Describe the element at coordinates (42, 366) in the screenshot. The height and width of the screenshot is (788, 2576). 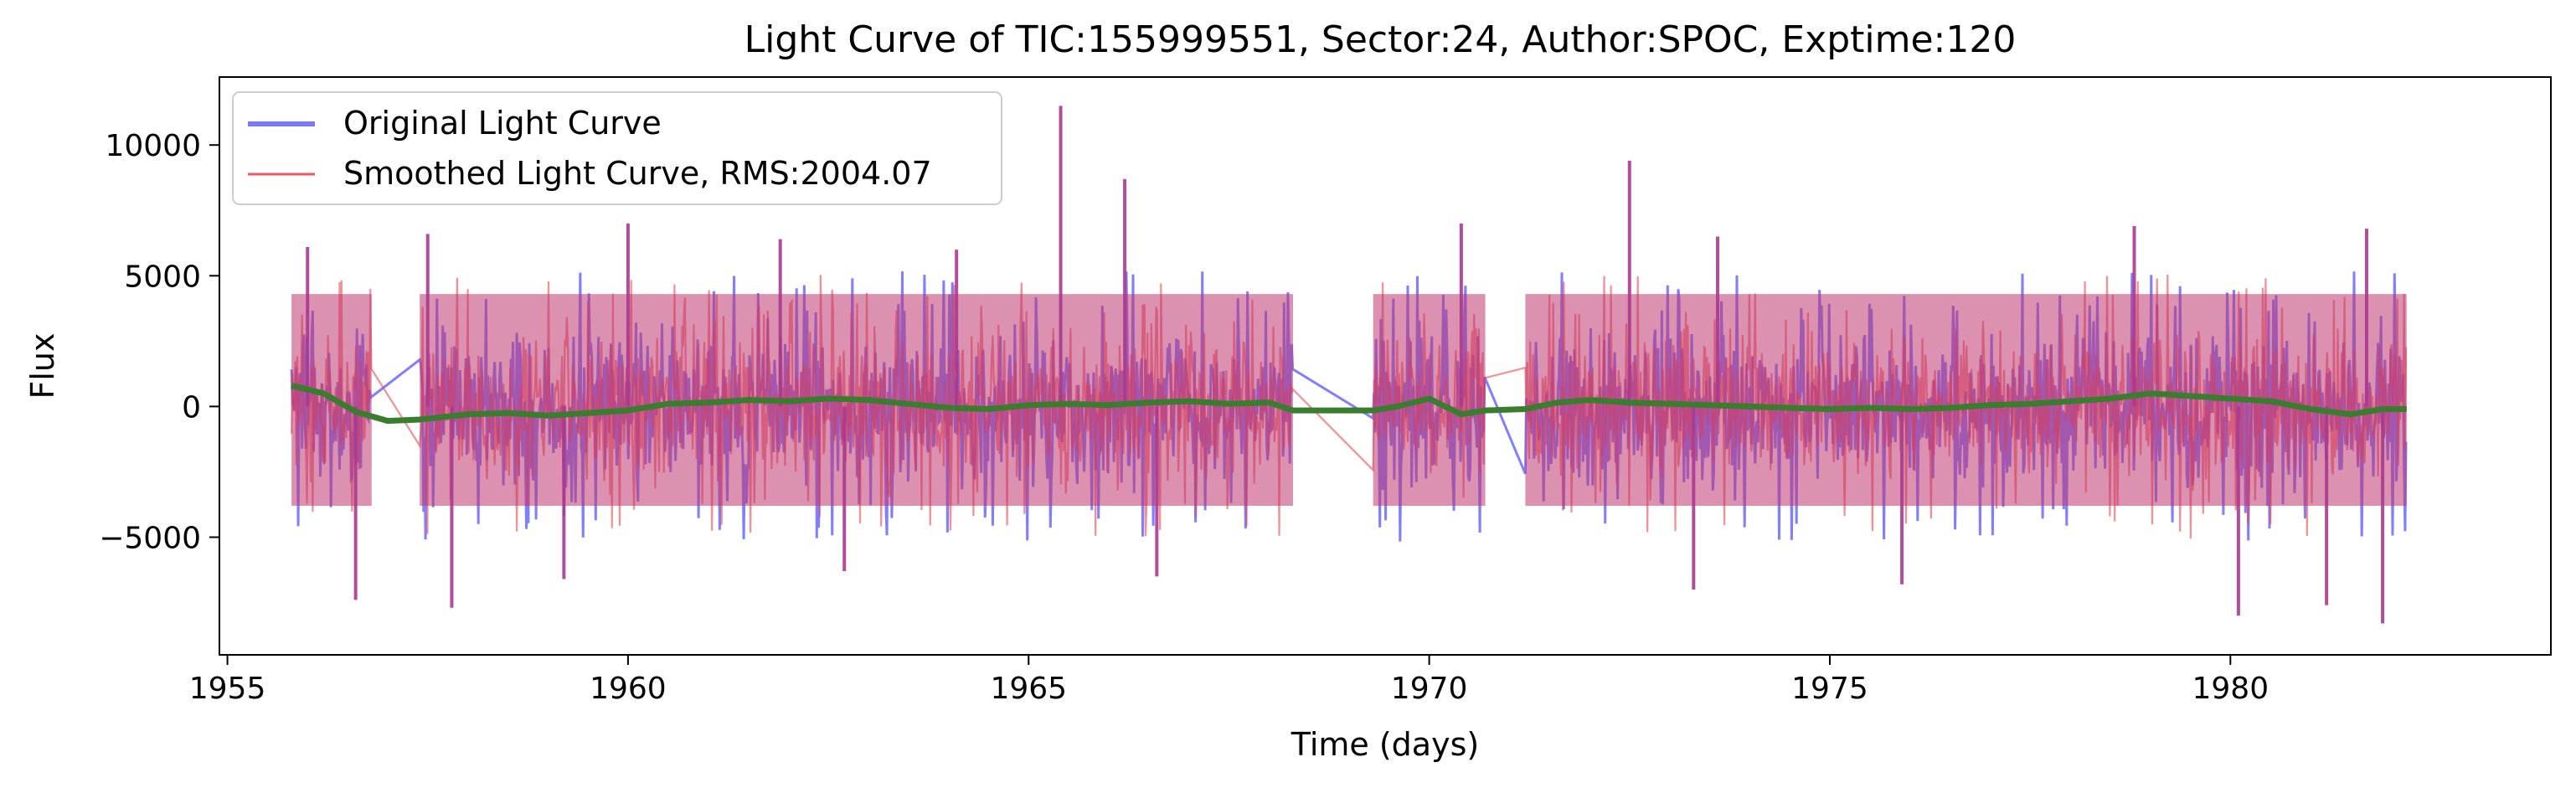
I see `y-axis-label: Flux` at that location.